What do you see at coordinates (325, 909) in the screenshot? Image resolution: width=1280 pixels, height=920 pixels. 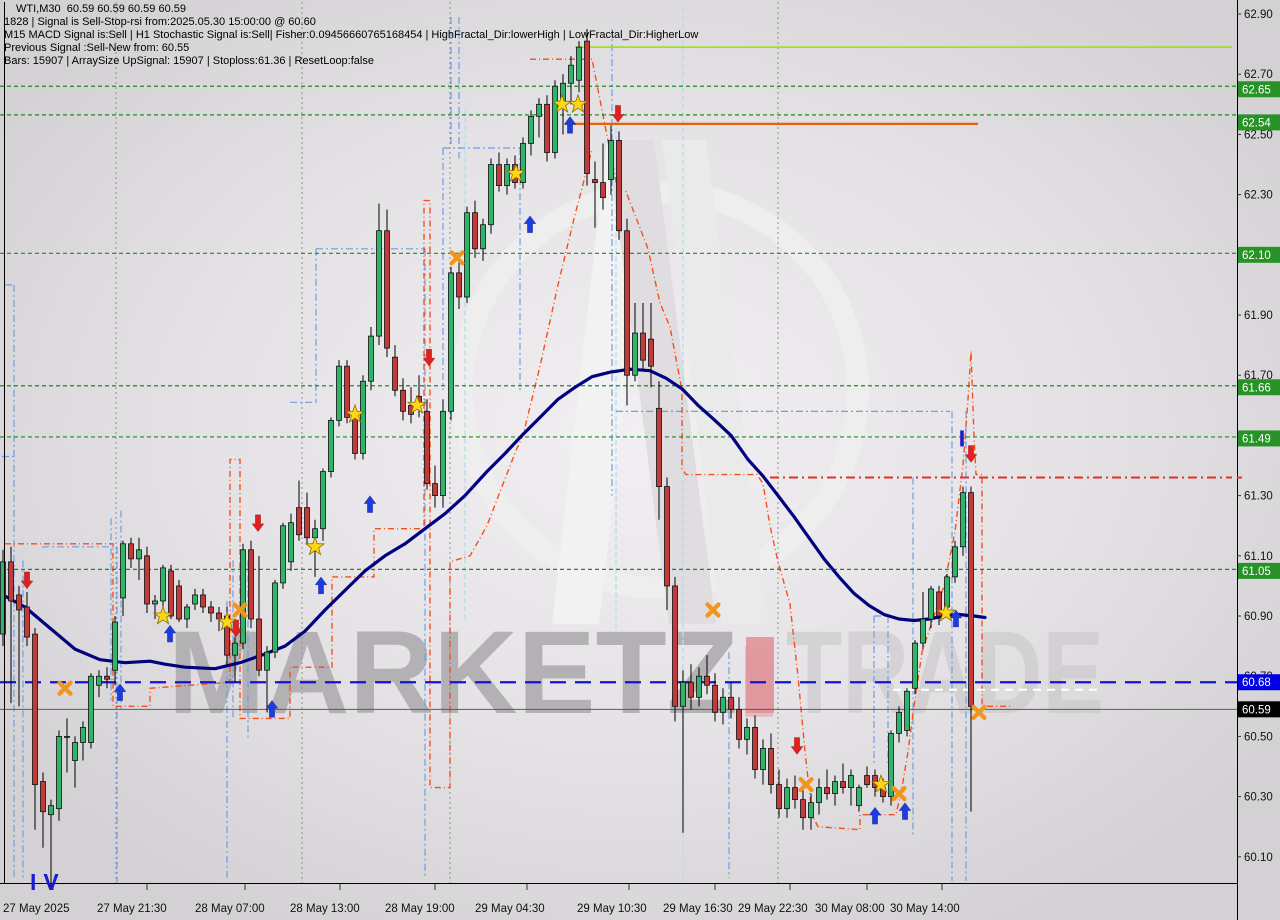 I see `time-label: 28 May 13:00` at bounding box center [325, 909].